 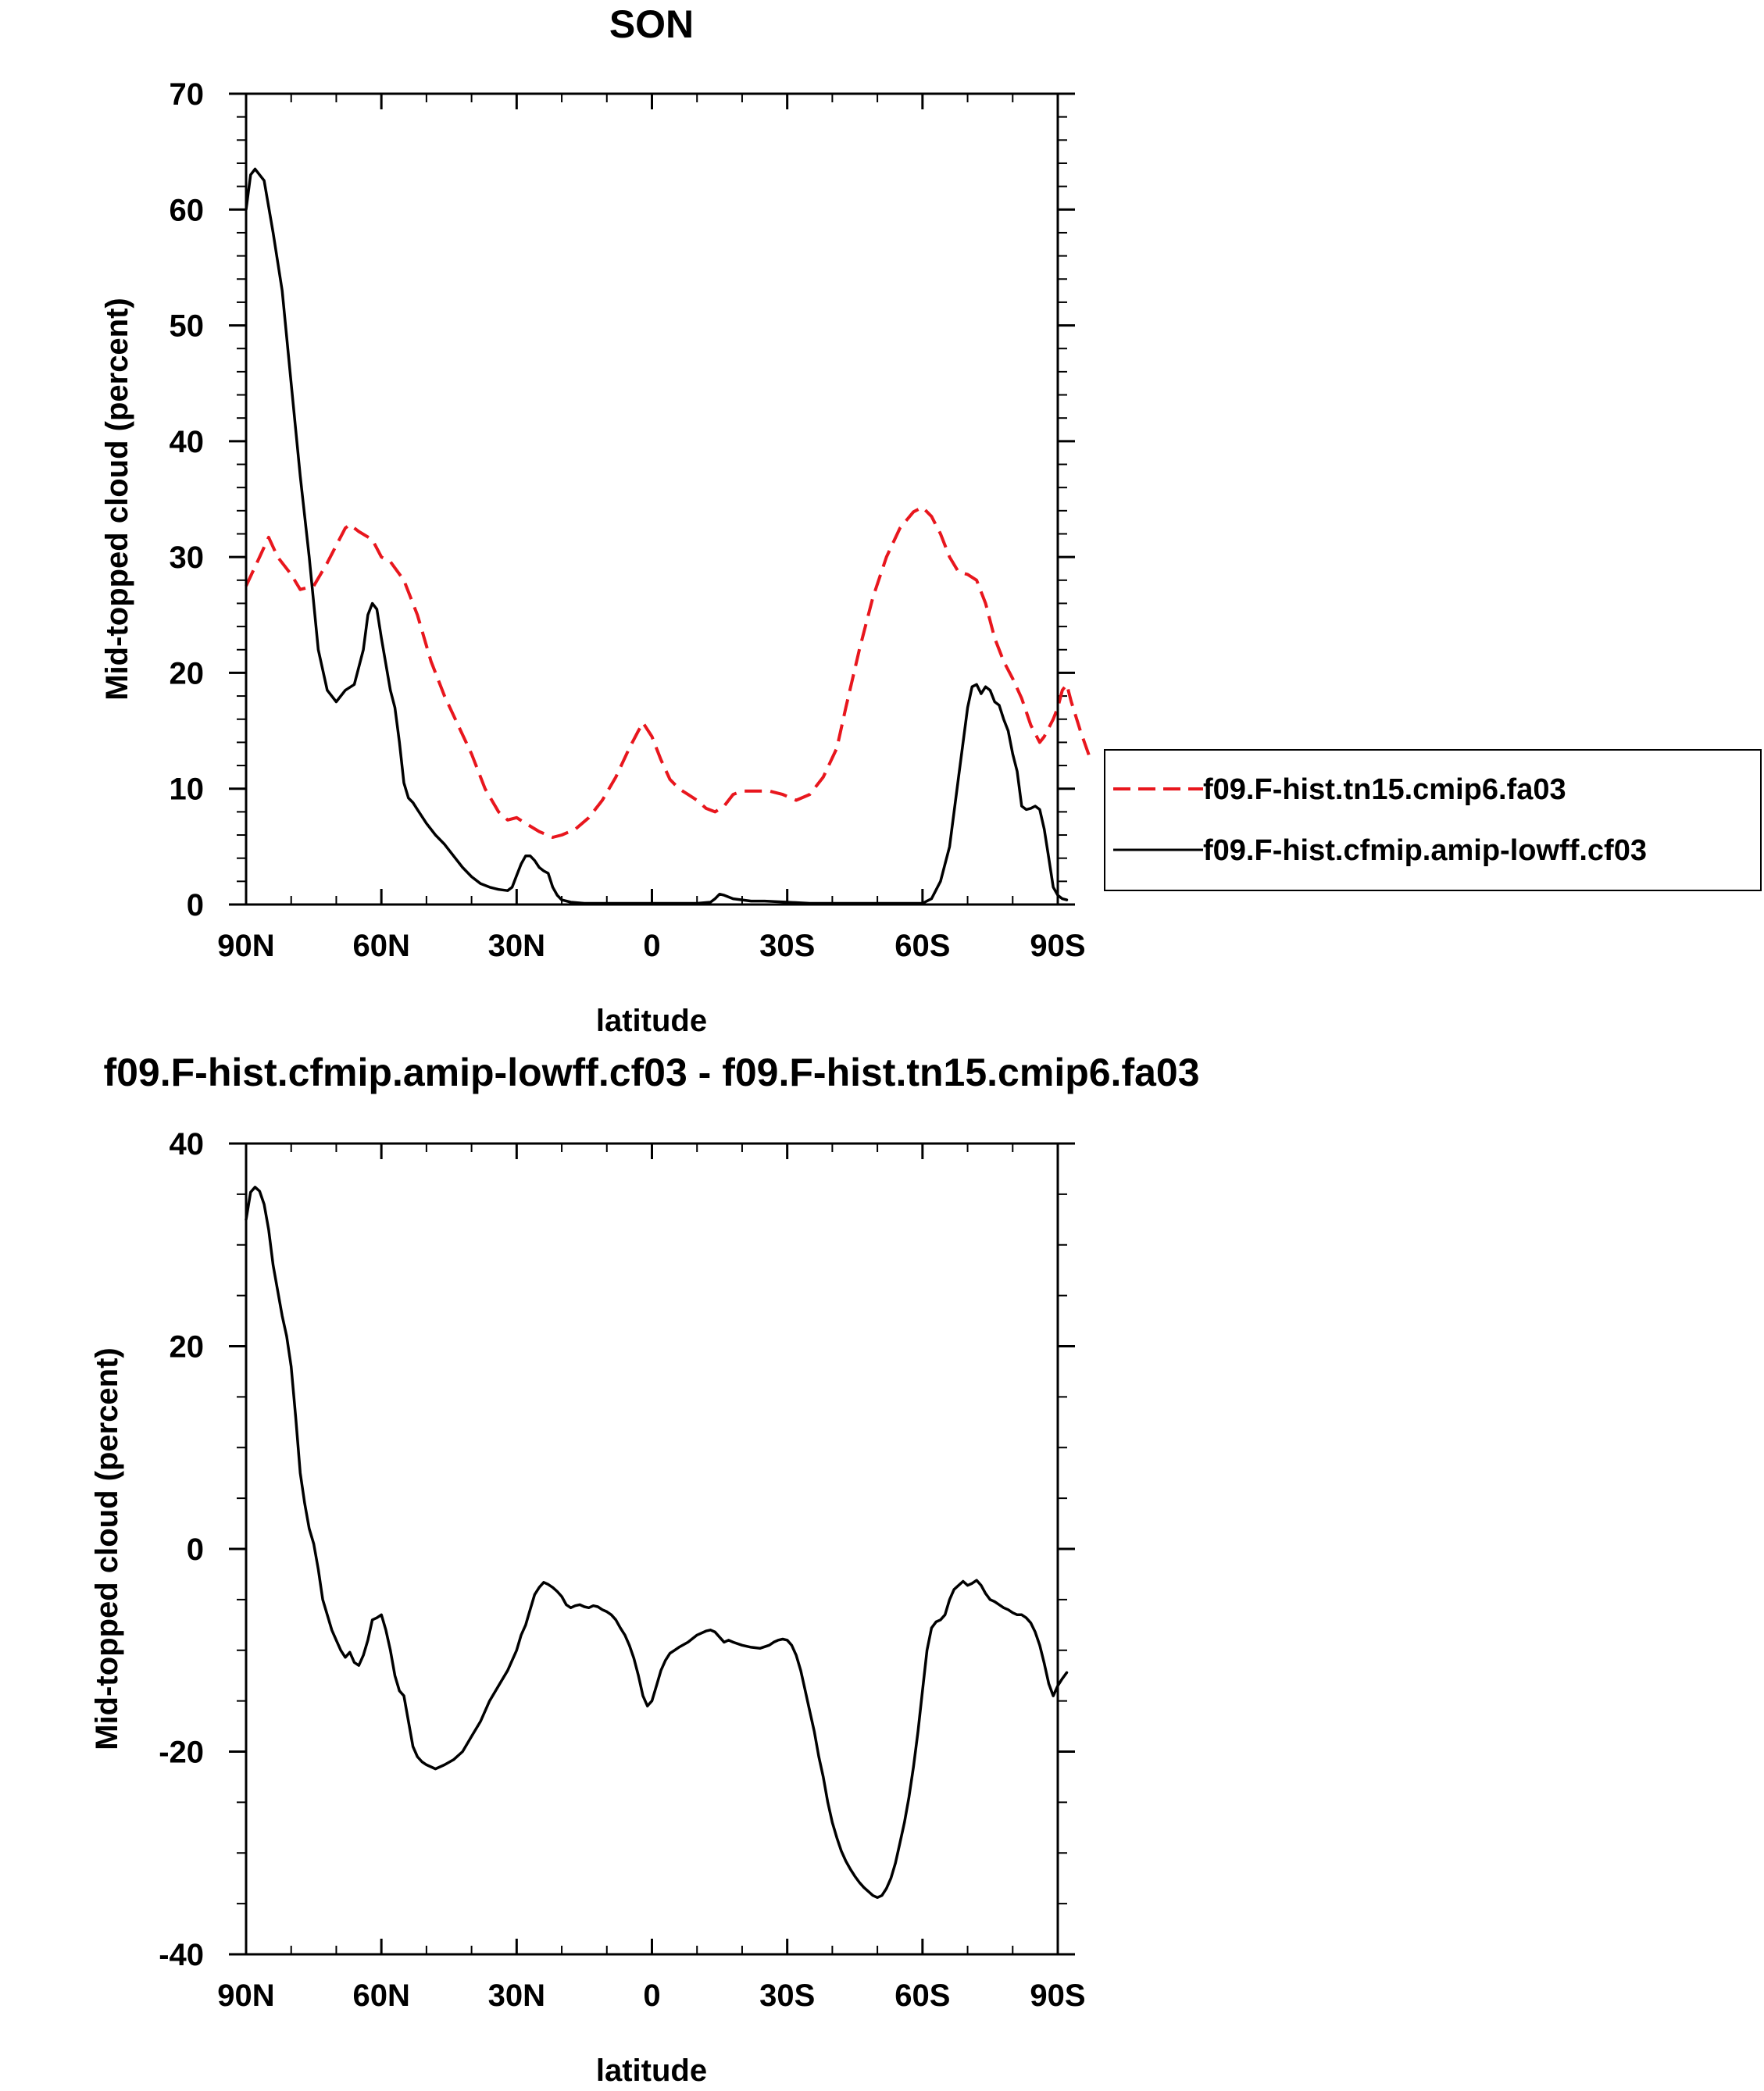 What do you see at coordinates (187, 210) in the screenshot?
I see `y-tick-label: 60` at bounding box center [187, 210].